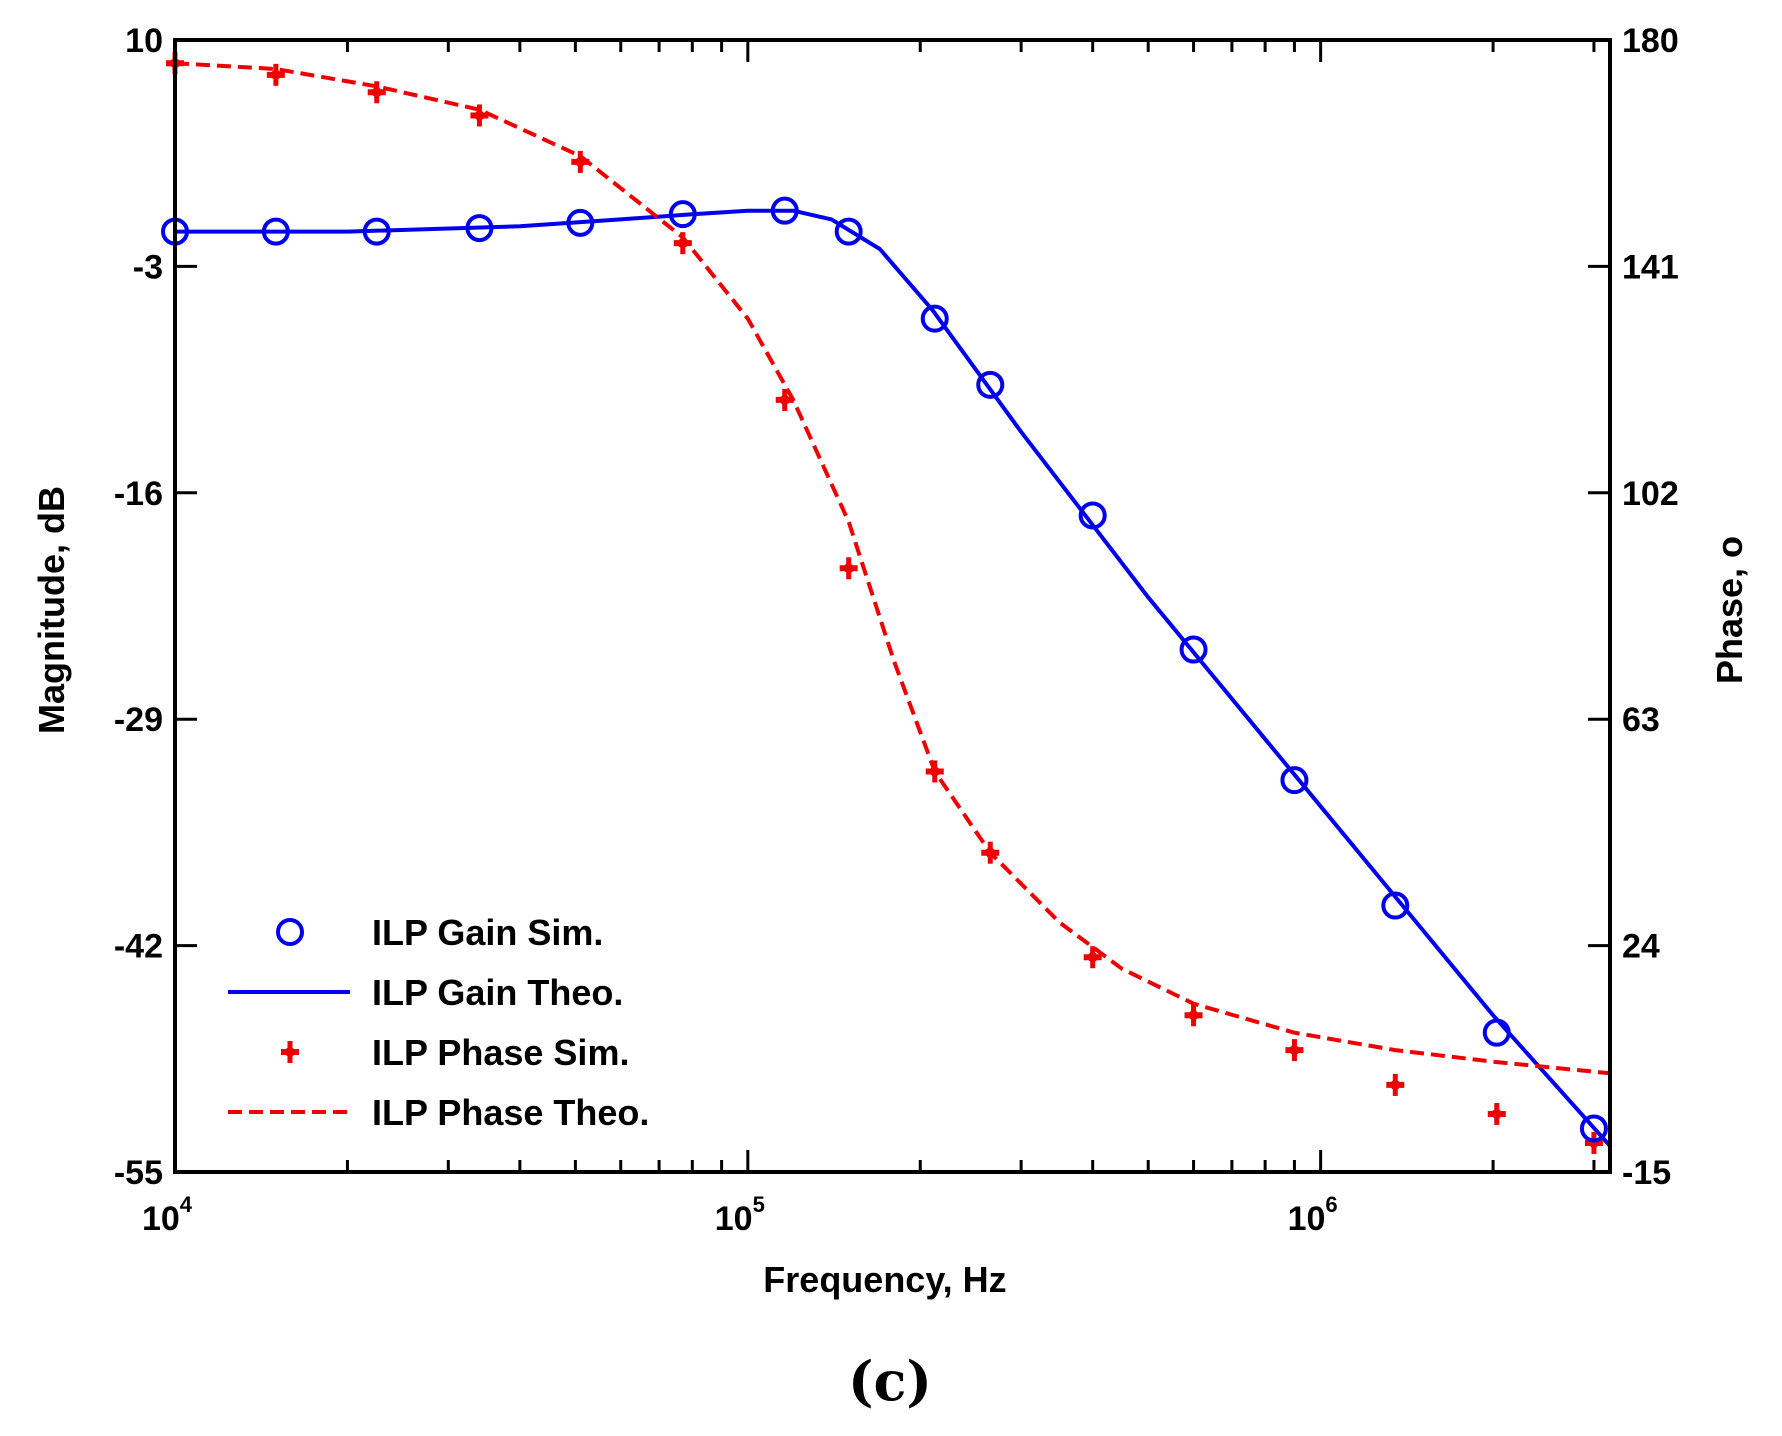  What do you see at coordinates (500, 1052) in the screenshot?
I see `legend-label: ILP Phase Sim.` at bounding box center [500, 1052].